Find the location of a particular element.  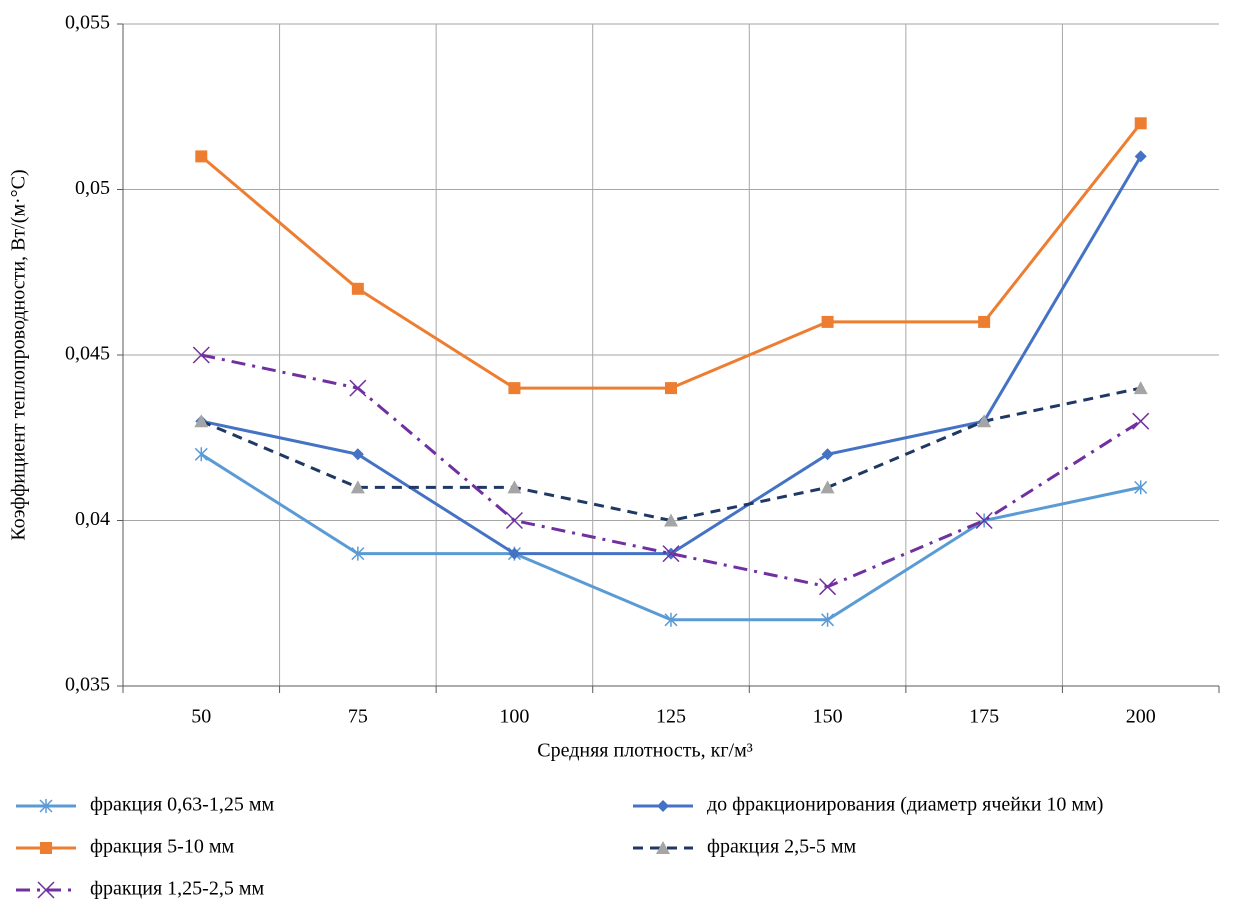

x-tick-label: 150 is located at coordinates (828, 717).